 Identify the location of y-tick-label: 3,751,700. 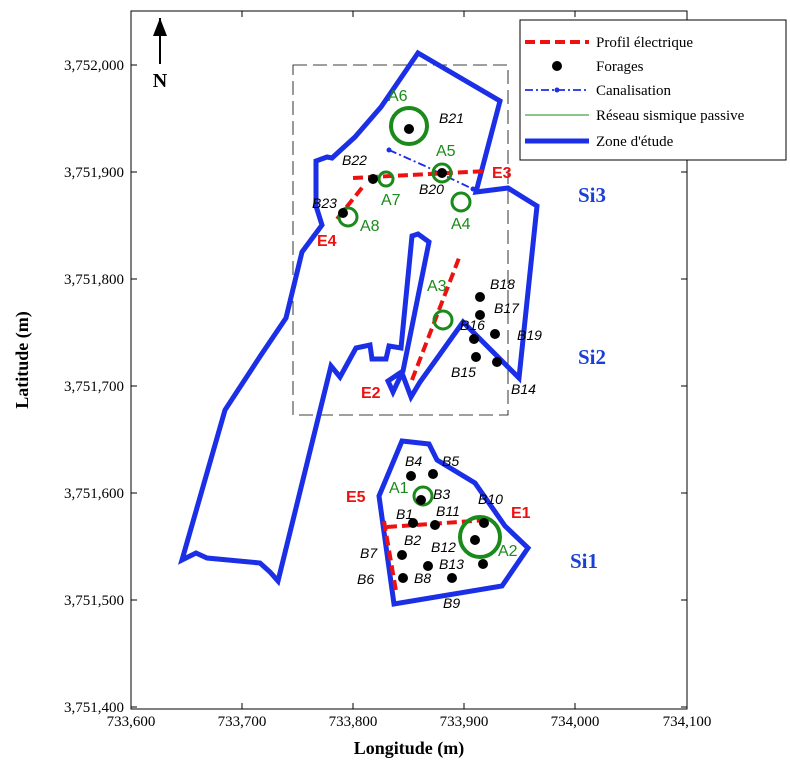
(94, 387).